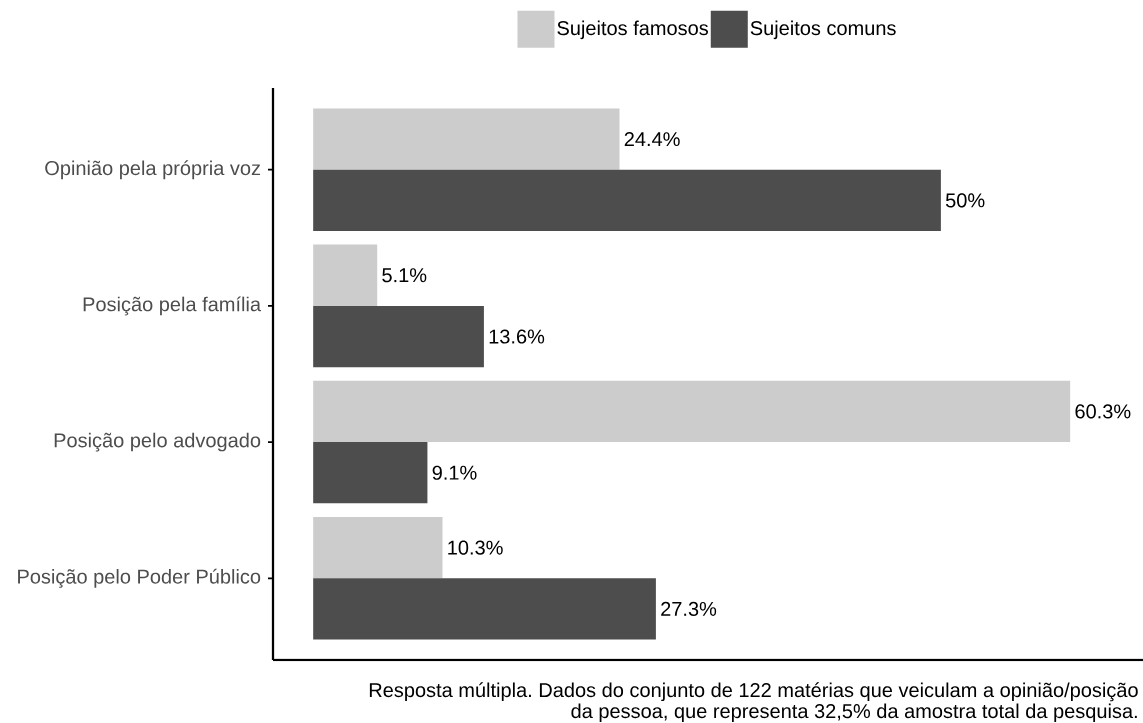 This screenshot has width=1143, height=723. Describe the element at coordinates (517, 336) in the screenshot. I see `data-label: 13.6%` at that location.